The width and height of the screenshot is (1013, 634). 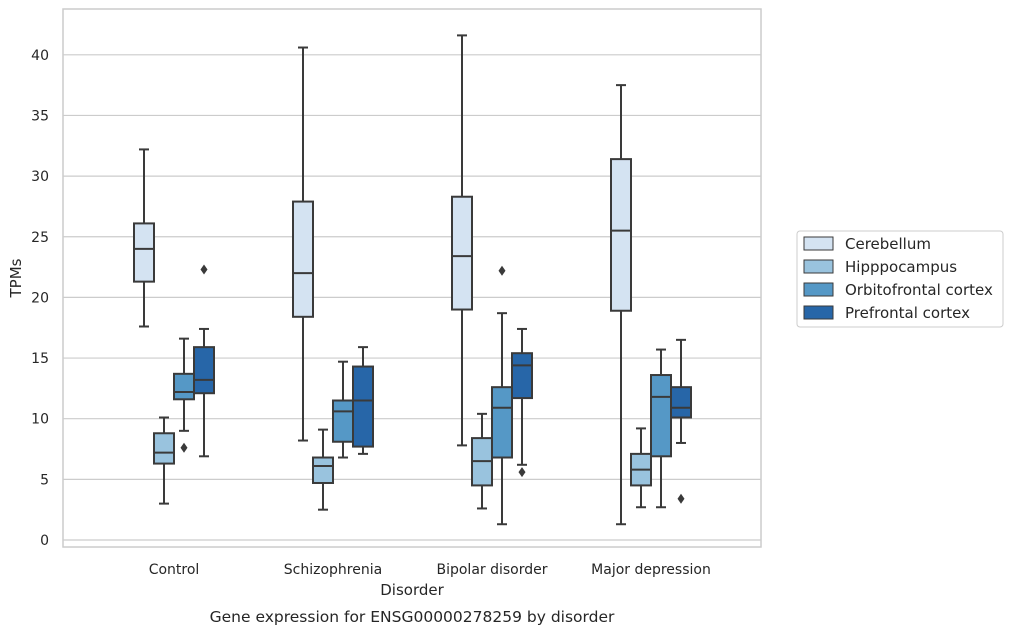 I want to click on y-tick-label: 10, so click(x=40, y=420).